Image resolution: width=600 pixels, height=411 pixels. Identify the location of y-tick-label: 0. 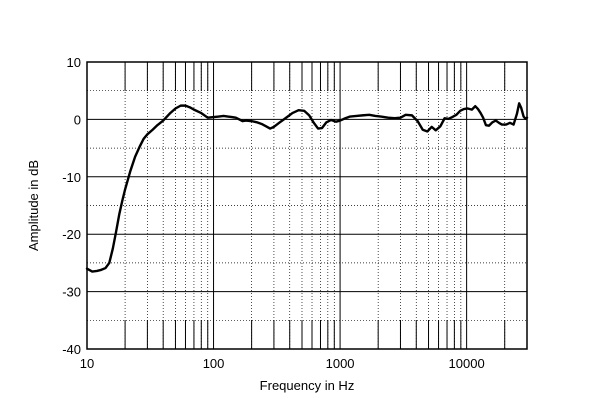
(77, 119).